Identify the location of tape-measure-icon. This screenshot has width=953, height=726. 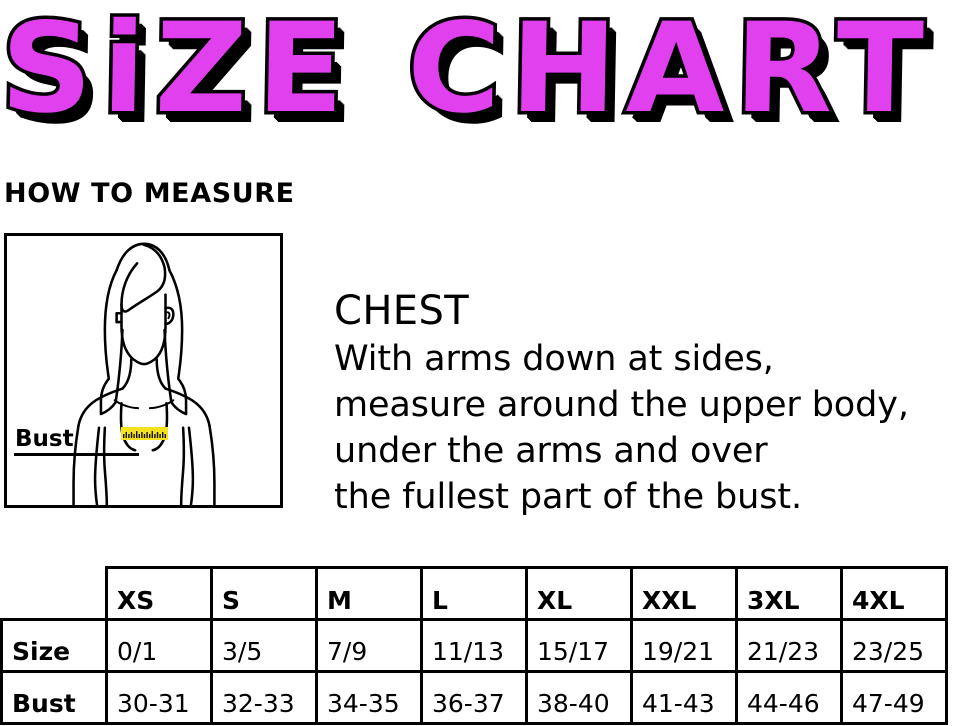
(143, 430).